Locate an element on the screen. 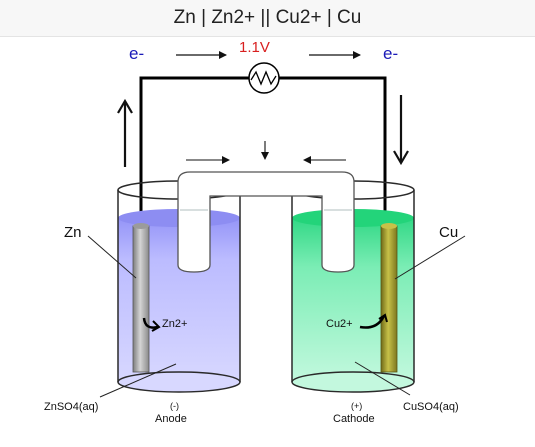  voltage-label: 1.1V is located at coordinates (254, 47).